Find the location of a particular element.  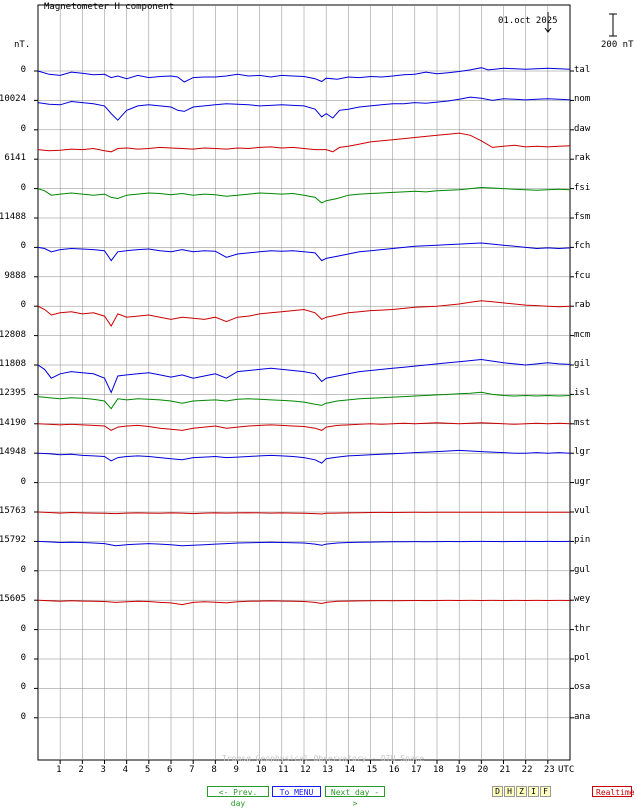

x-tick-label: 5 is located at coordinates (147, 770).